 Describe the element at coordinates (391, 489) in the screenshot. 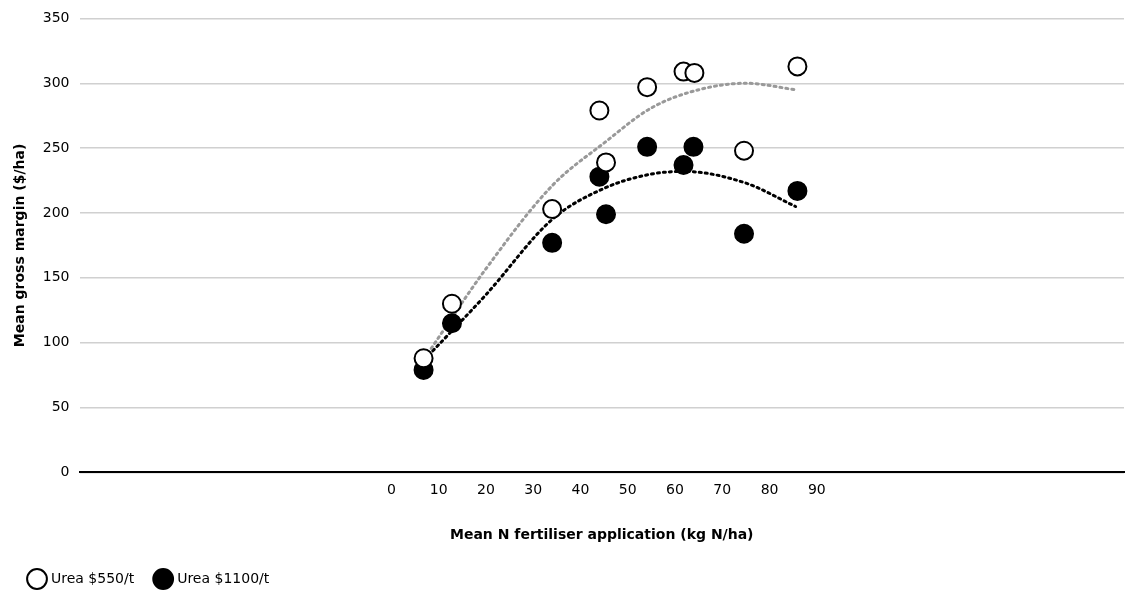

I see `x-tick-label: 0` at that location.